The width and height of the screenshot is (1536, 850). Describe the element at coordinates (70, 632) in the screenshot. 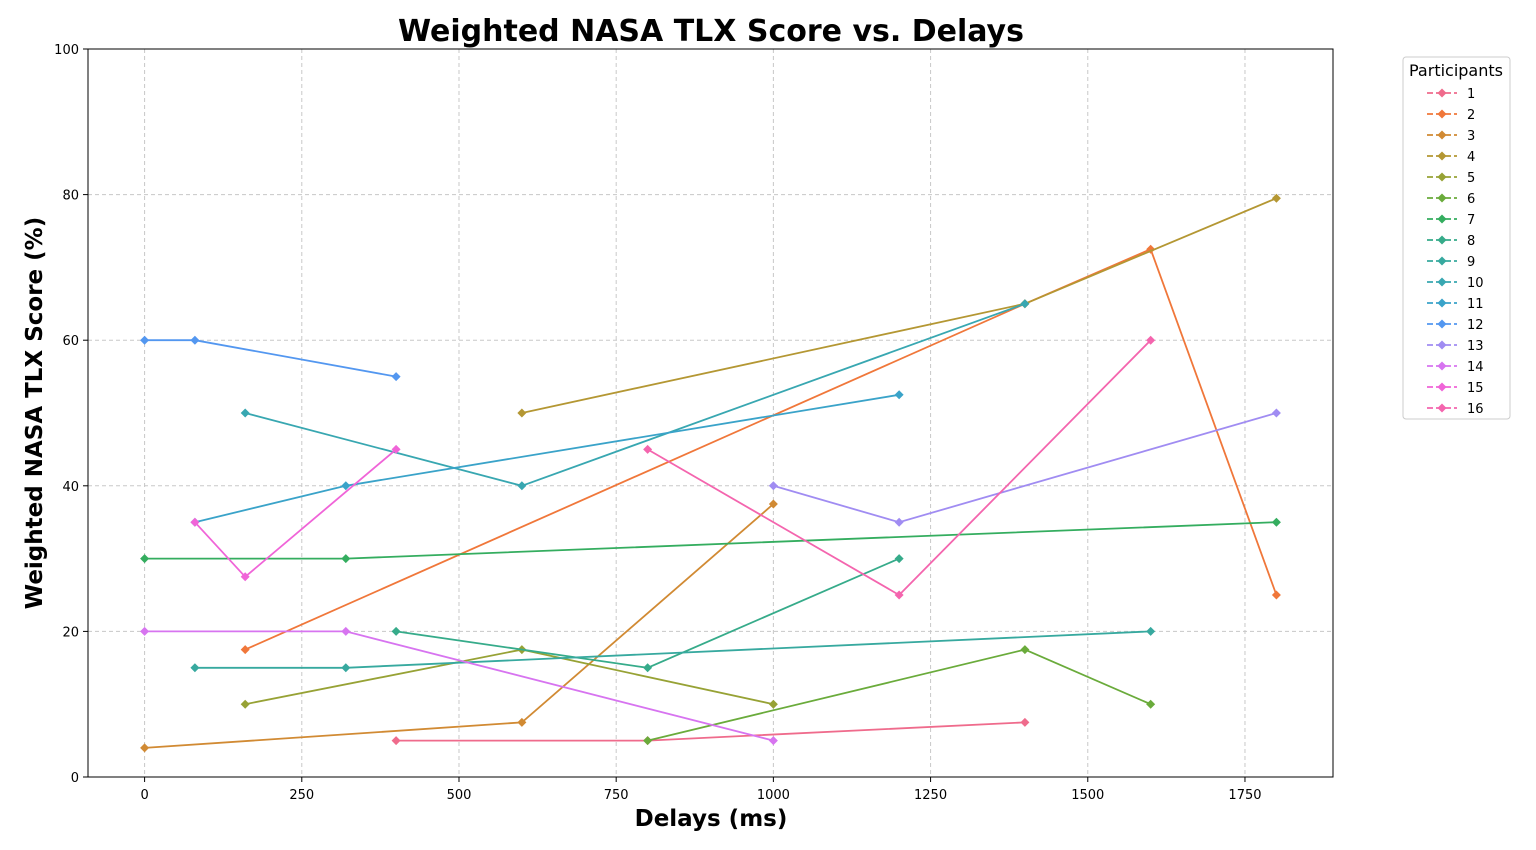

I see `y-tick-label: 20` at that location.